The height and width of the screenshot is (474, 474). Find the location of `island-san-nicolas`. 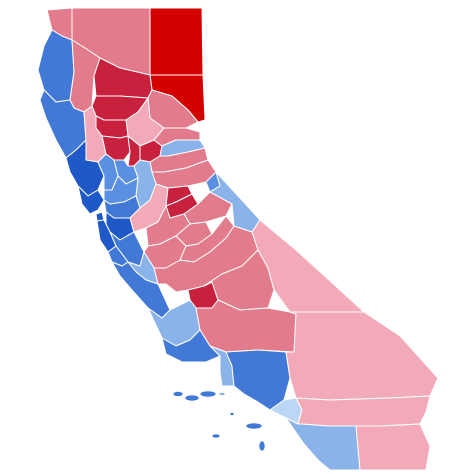

island-san-nicolas is located at coordinates (216, 436).